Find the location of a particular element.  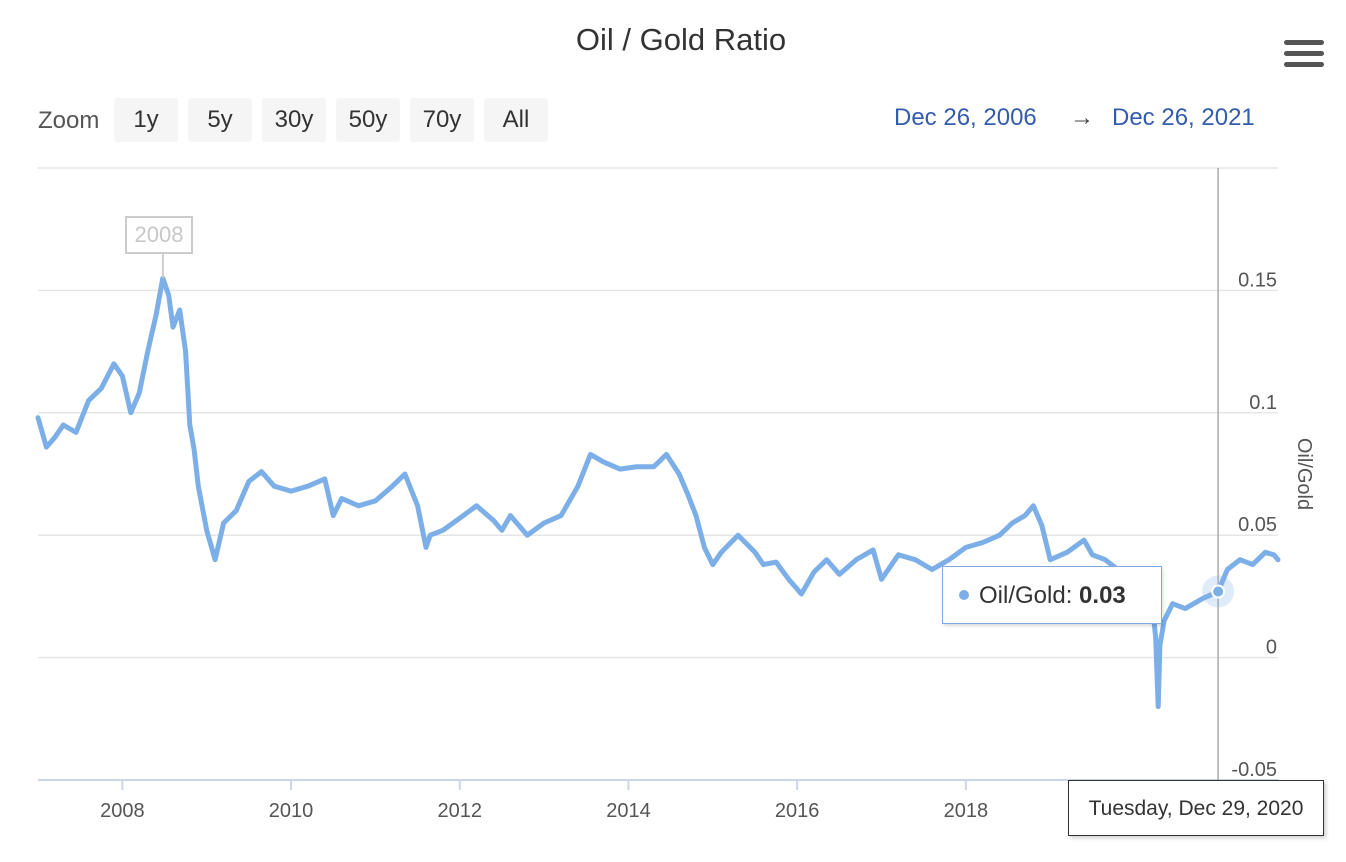

y-tick-label: 0.05 is located at coordinates (1257, 525).